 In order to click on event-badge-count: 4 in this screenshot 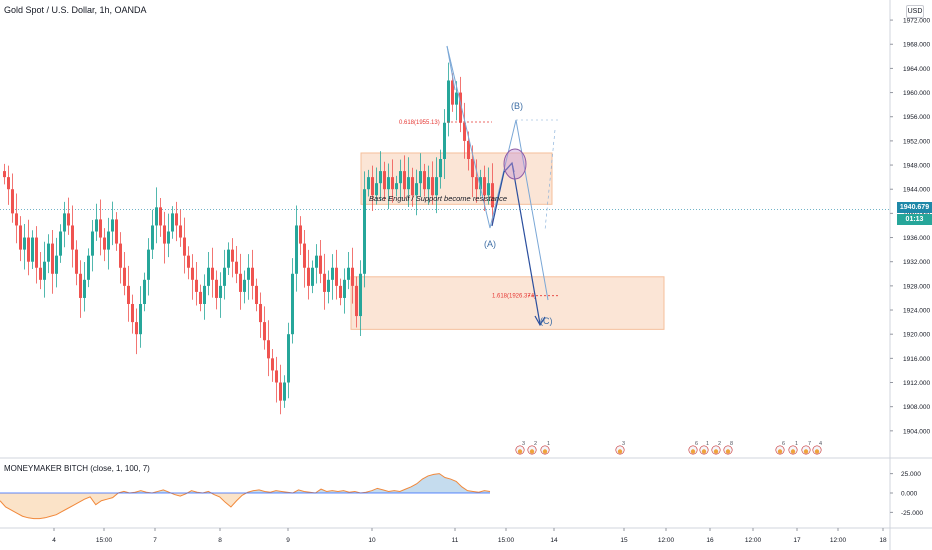, I will do `click(820, 444)`.